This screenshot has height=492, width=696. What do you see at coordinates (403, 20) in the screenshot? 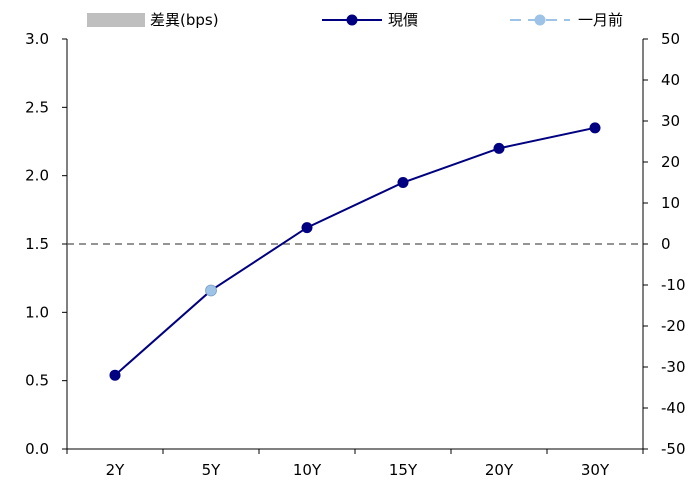
I see `legend-label-current: 現價` at bounding box center [403, 20].